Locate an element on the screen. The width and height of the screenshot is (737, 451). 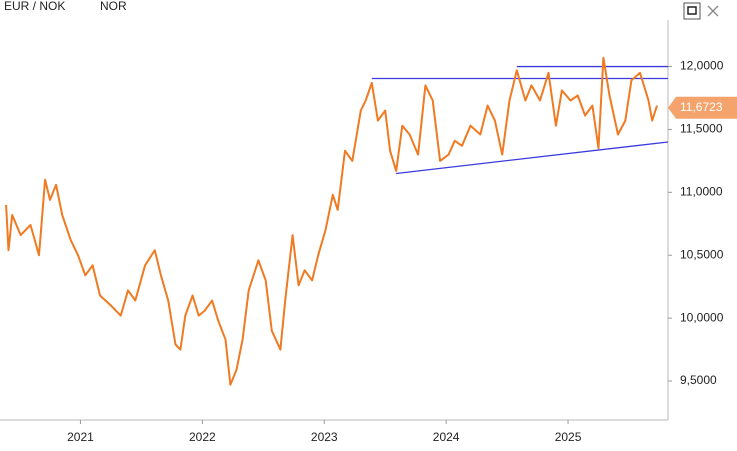
chart-title: EUR / NOK is located at coordinates (34, 6).